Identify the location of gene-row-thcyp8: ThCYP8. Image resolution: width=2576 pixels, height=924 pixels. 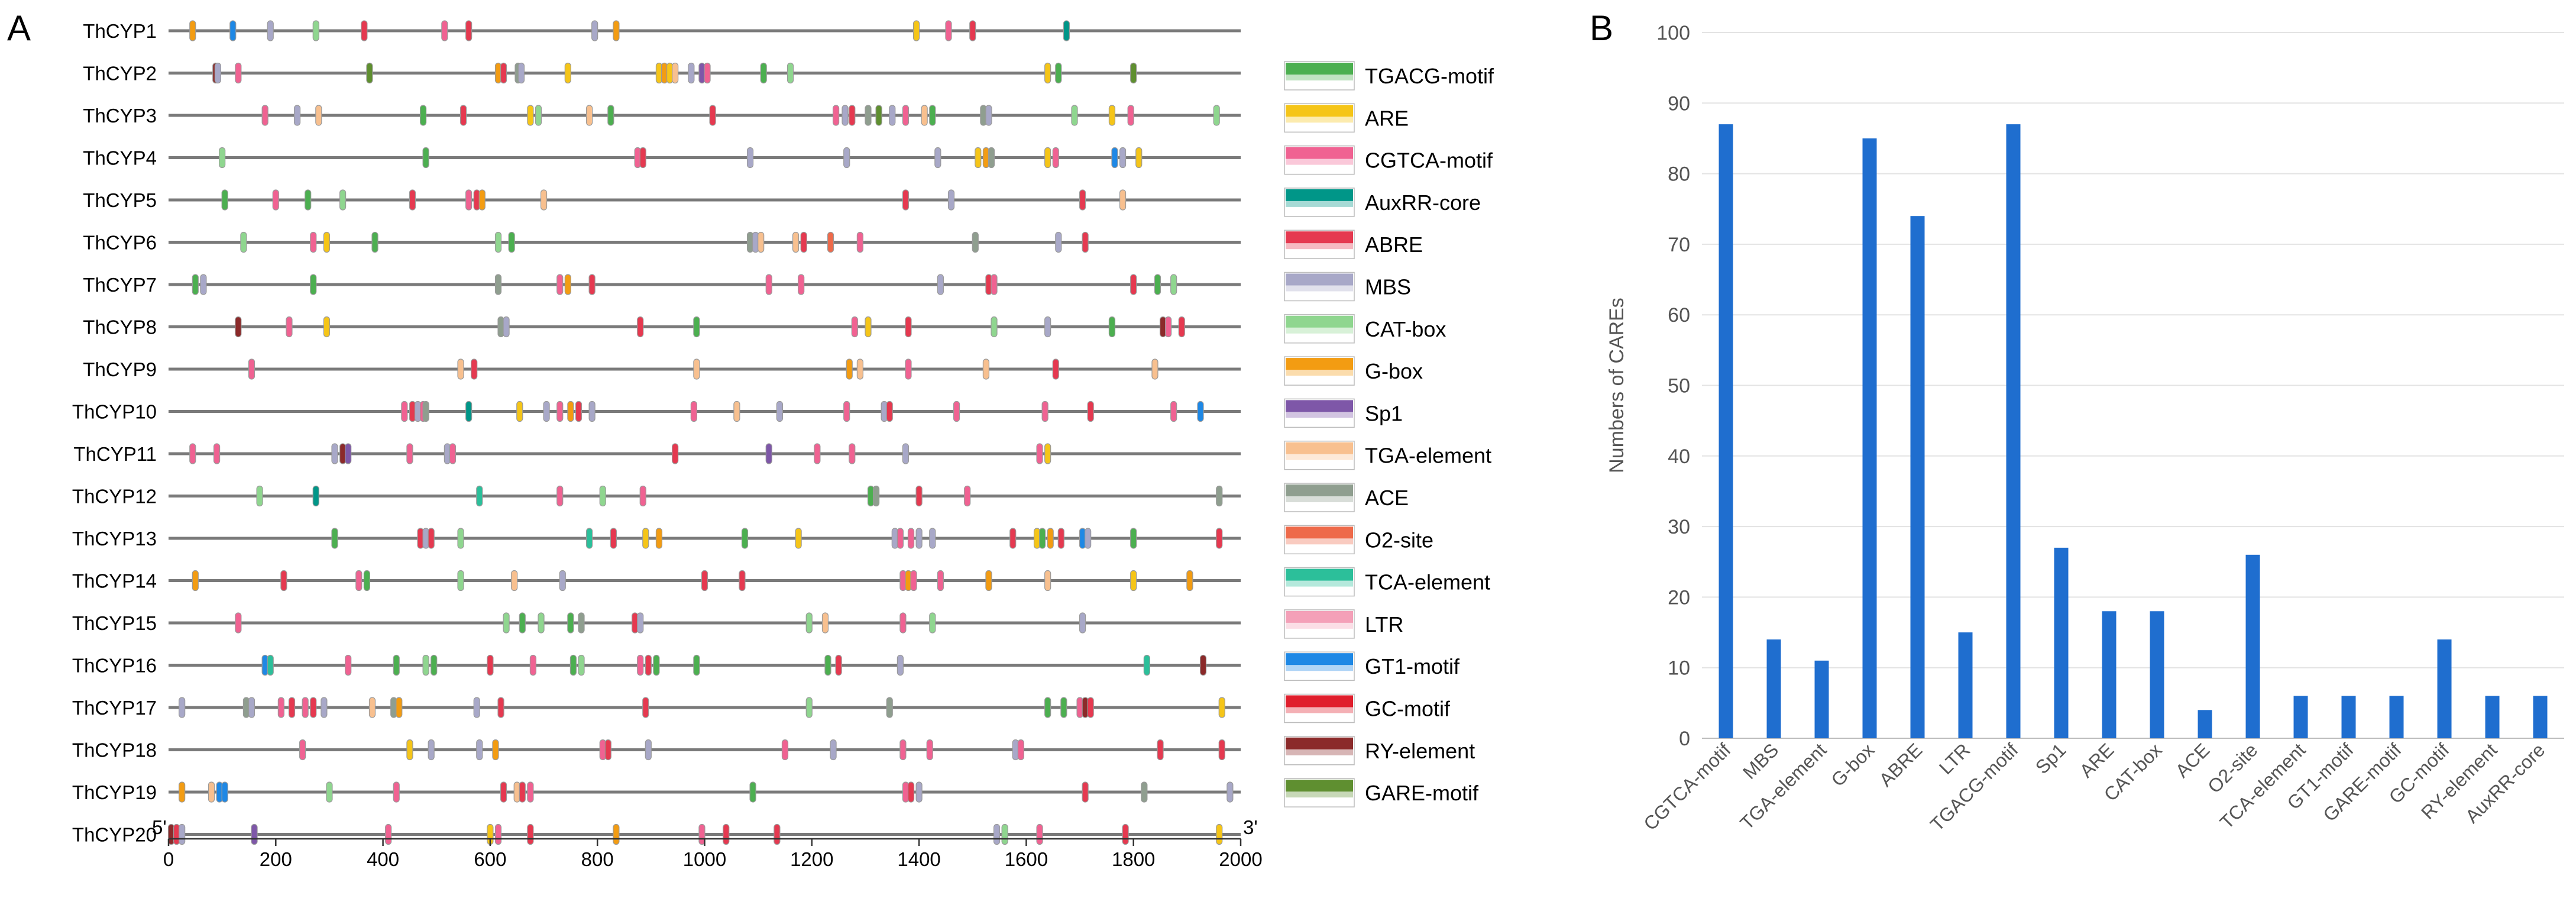
(662, 327).